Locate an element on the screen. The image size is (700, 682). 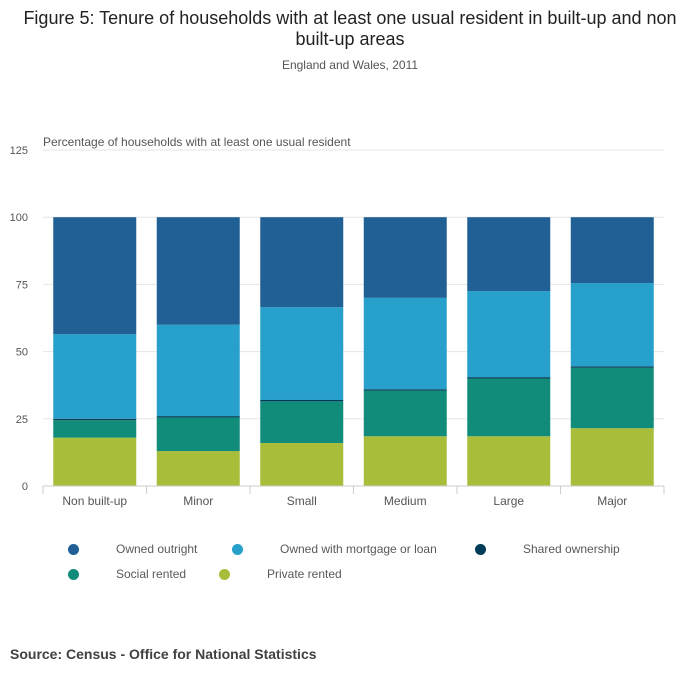
bar-owned-outright-minor is located at coordinates (198, 271).